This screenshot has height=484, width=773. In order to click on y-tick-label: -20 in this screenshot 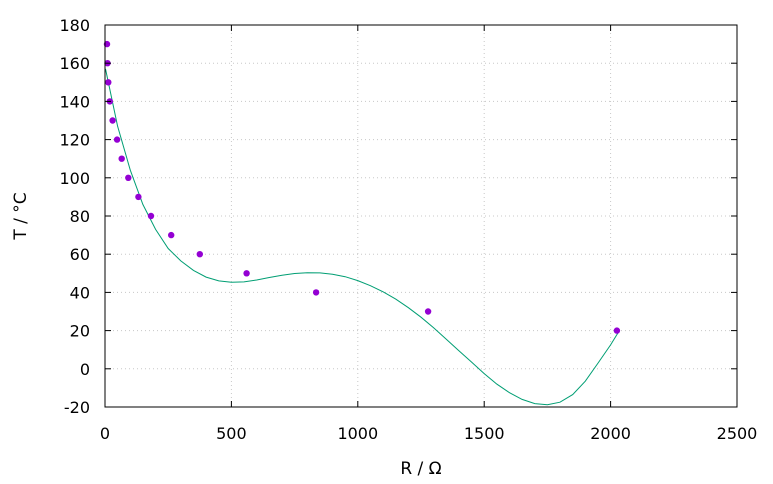, I will do `click(77, 407)`.